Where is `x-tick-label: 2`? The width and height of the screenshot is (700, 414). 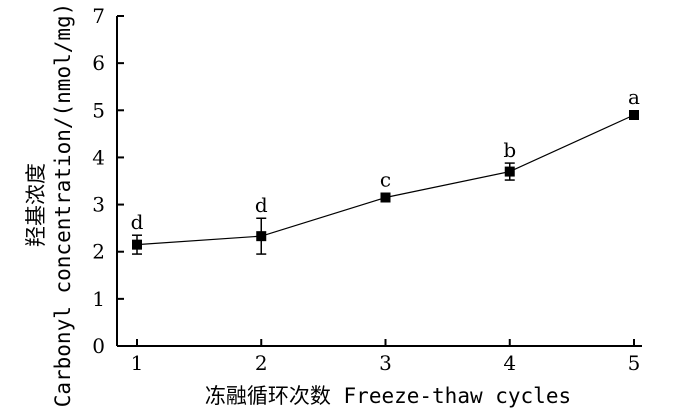 x-tick-label: 2 is located at coordinates (261, 363).